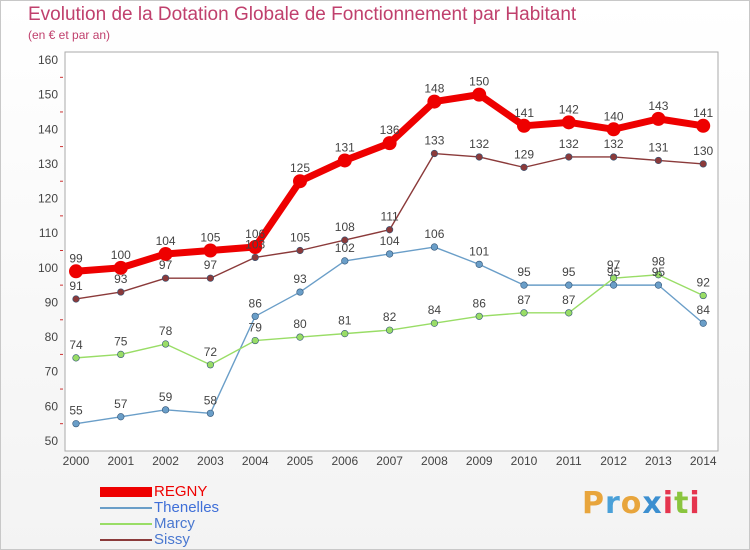 This screenshot has width=750, height=550. What do you see at coordinates (48, 268) in the screenshot?
I see `y-tick-label: 100` at bounding box center [48, 268].